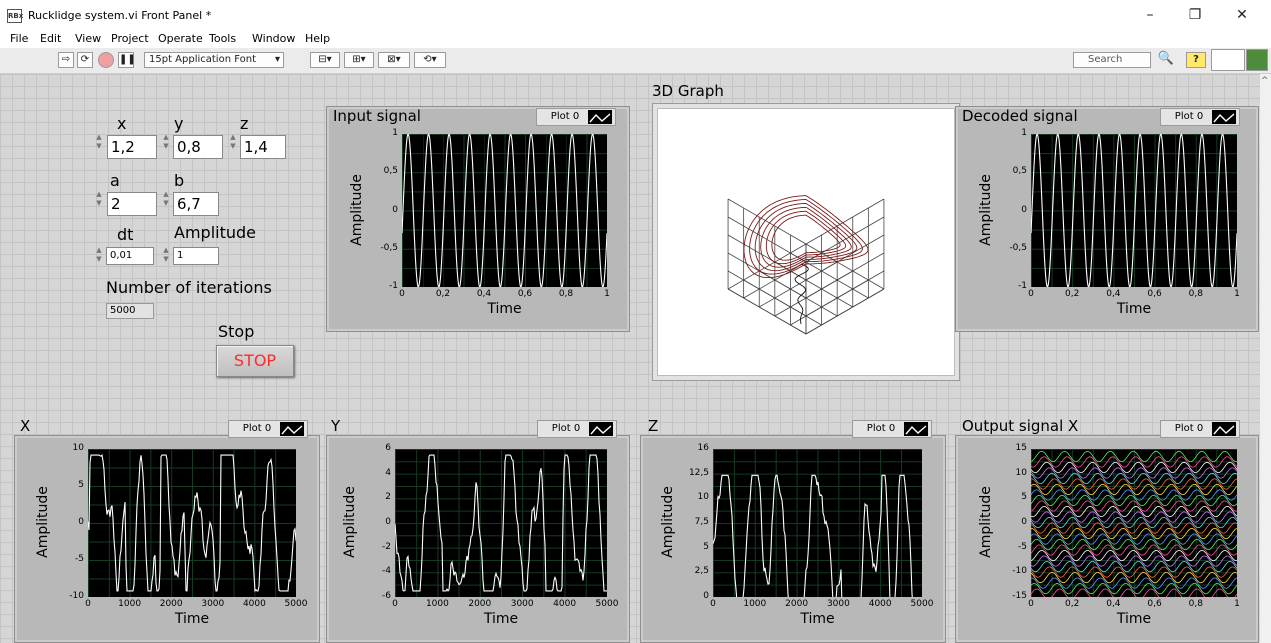 This screenshot has width=1271, height=643. Describe the element at coordinates (1019, 171) in the screenshot. I see `graph-decoded-ytick: 0,5` at that location.